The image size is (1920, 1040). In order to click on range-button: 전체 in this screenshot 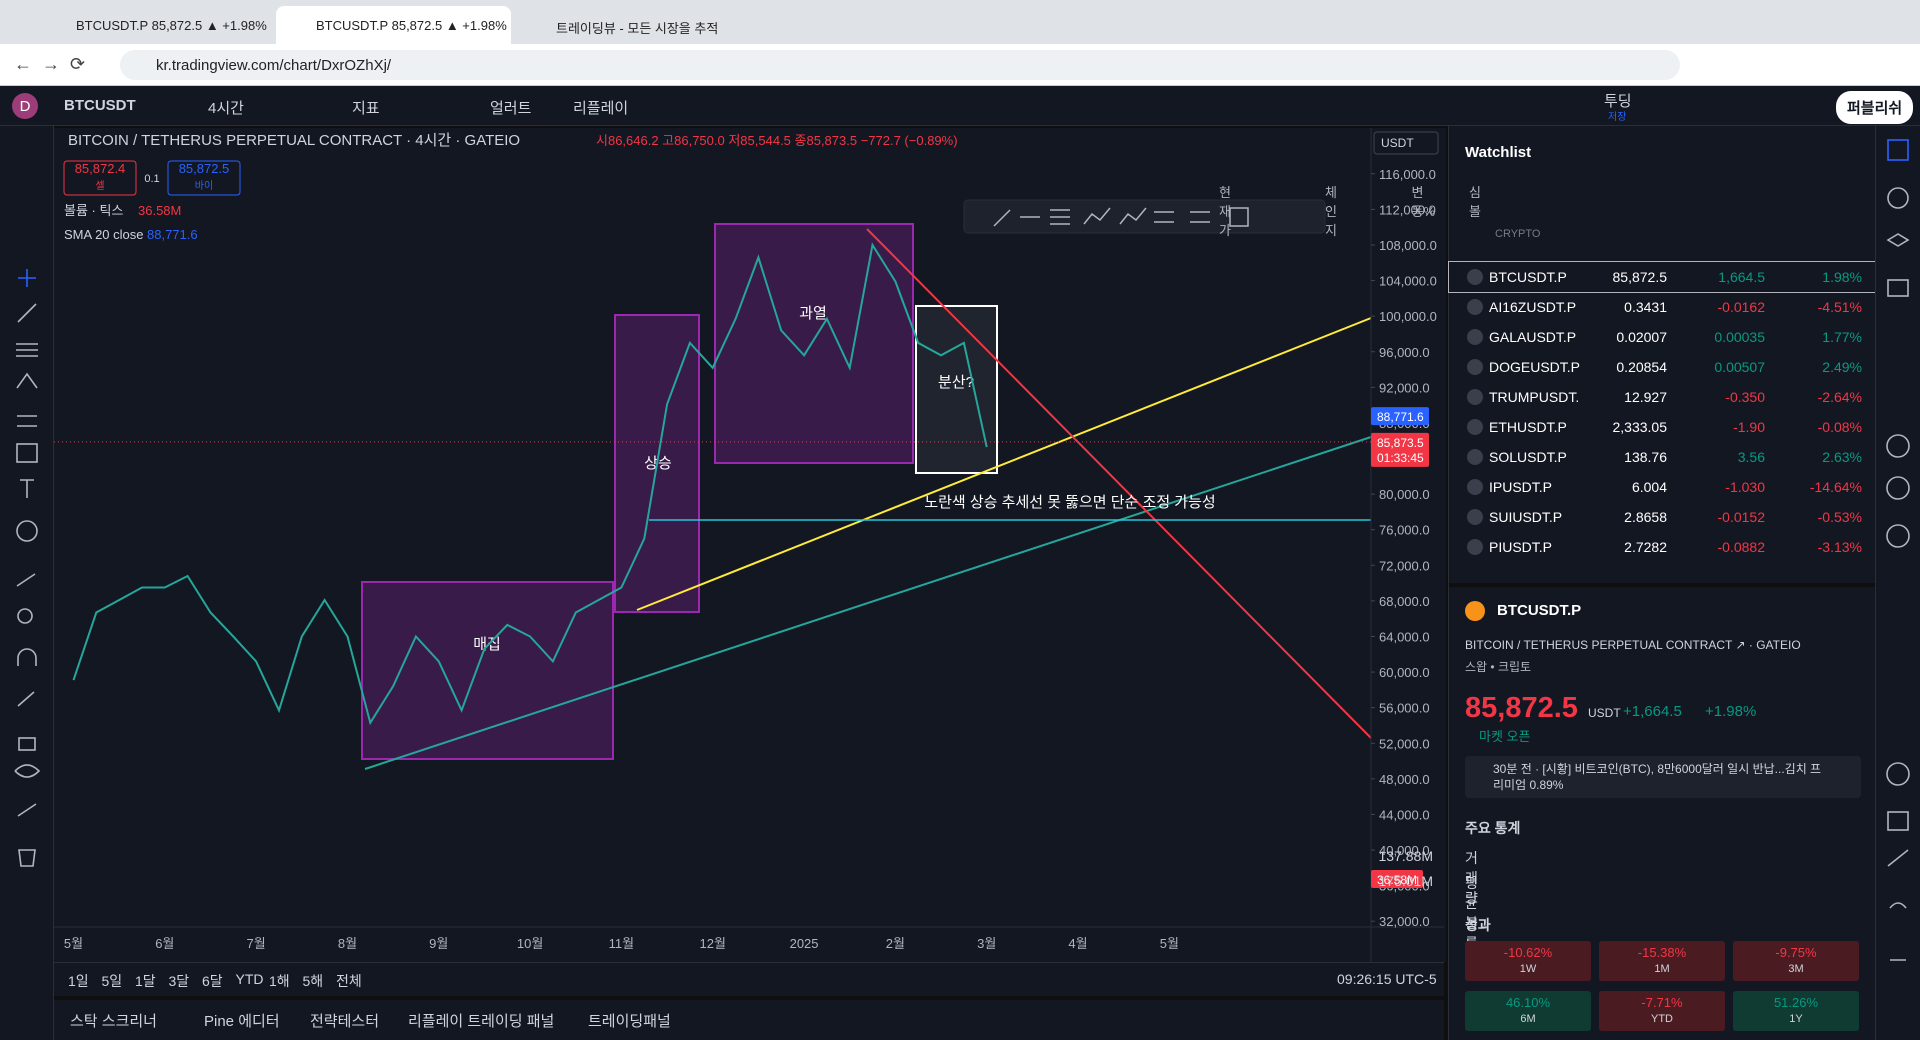, I will do `click(349, 981)`.